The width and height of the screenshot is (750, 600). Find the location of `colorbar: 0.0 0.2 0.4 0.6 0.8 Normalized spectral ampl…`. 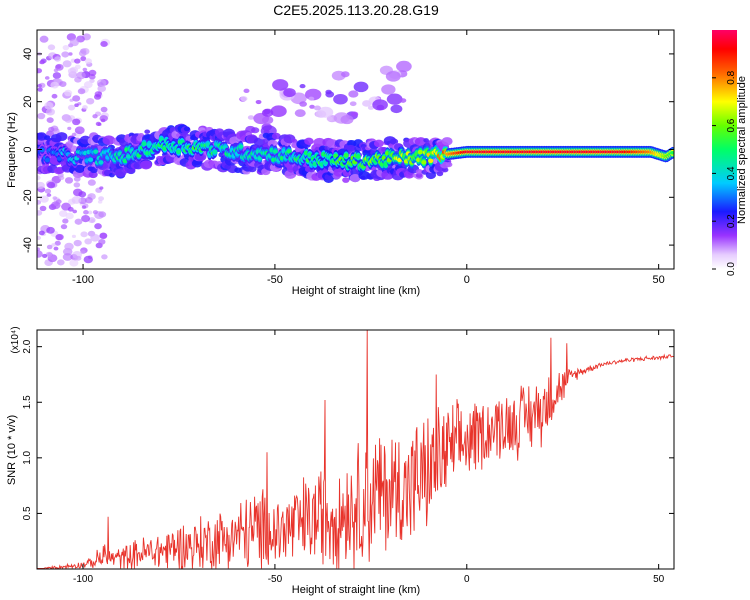

colorbar: 0.0 0.2 0.4 0.6 0.8 Normalized spectral ampl… is located at coordinates (730, 153).